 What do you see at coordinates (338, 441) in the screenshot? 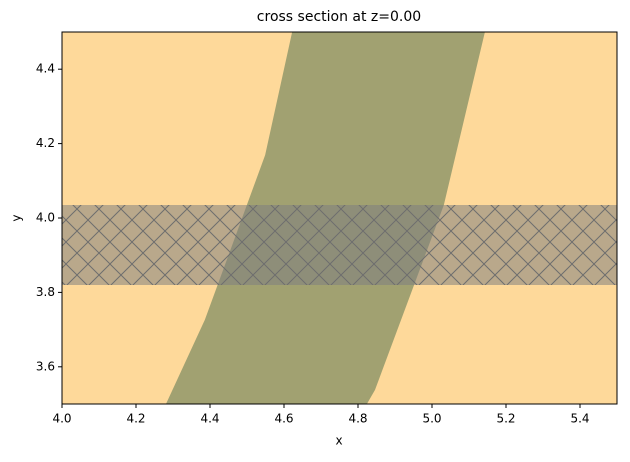
I see `x-axis-label: x` at bounding box center [338, 441].